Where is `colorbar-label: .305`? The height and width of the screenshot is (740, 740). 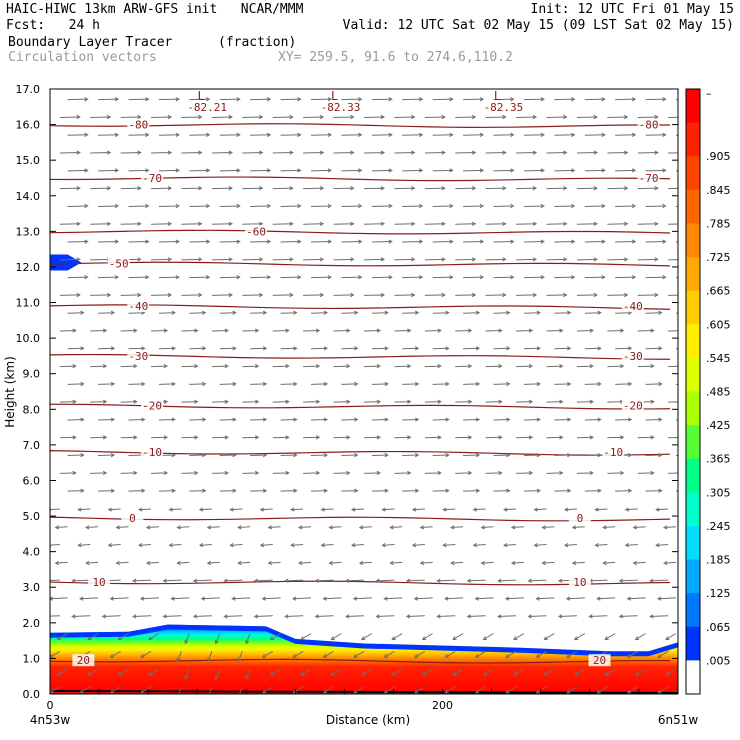
colorbar-label: .305 is located at coordinates (718, 492).